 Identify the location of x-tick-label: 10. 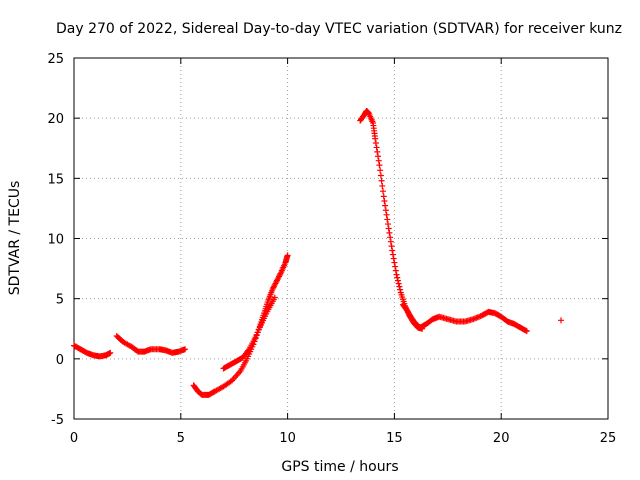
(287, 438).